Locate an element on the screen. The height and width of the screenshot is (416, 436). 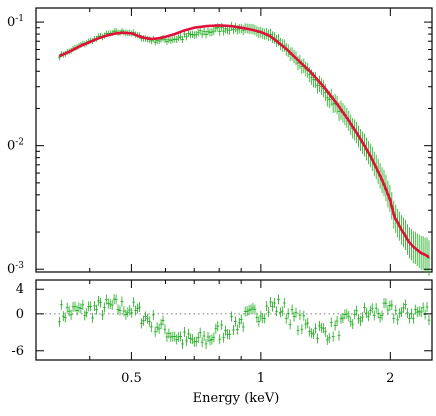
x-tick-labels: 0.5 1 2 is located at coordinates (257, 378).